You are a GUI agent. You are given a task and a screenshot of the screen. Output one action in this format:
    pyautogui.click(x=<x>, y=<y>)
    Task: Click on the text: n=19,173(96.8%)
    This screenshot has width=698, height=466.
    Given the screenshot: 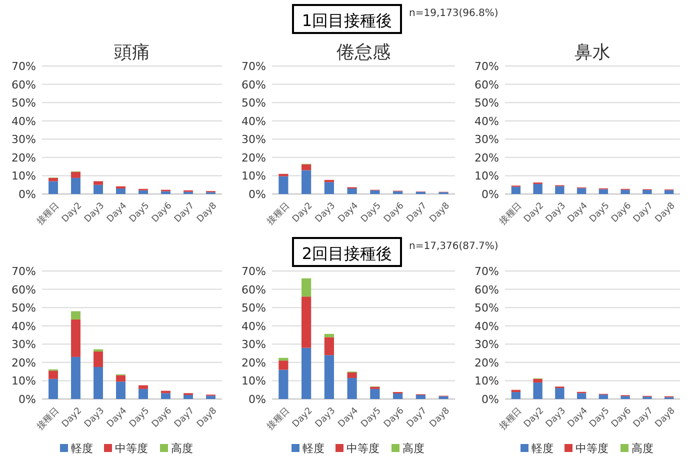 What is the action you would take?
    pyautogui.click(x=453, y=13)
    